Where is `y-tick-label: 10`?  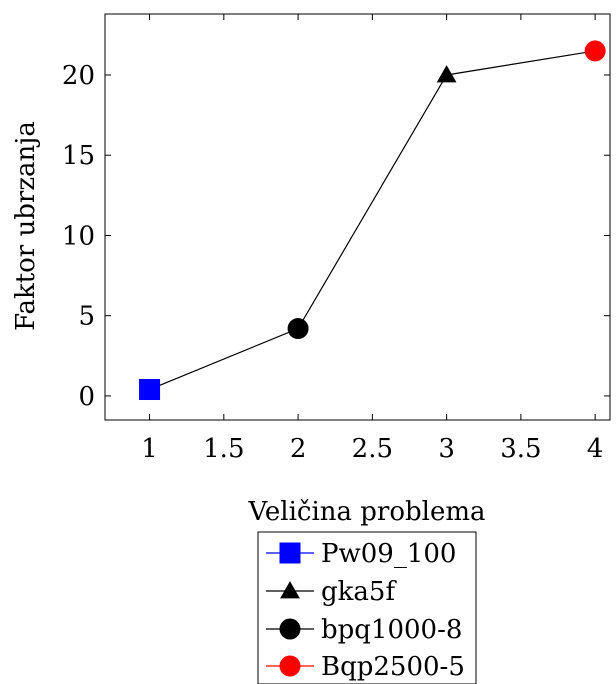 y-tick-label: 10 is located at coordinates (78, 236).